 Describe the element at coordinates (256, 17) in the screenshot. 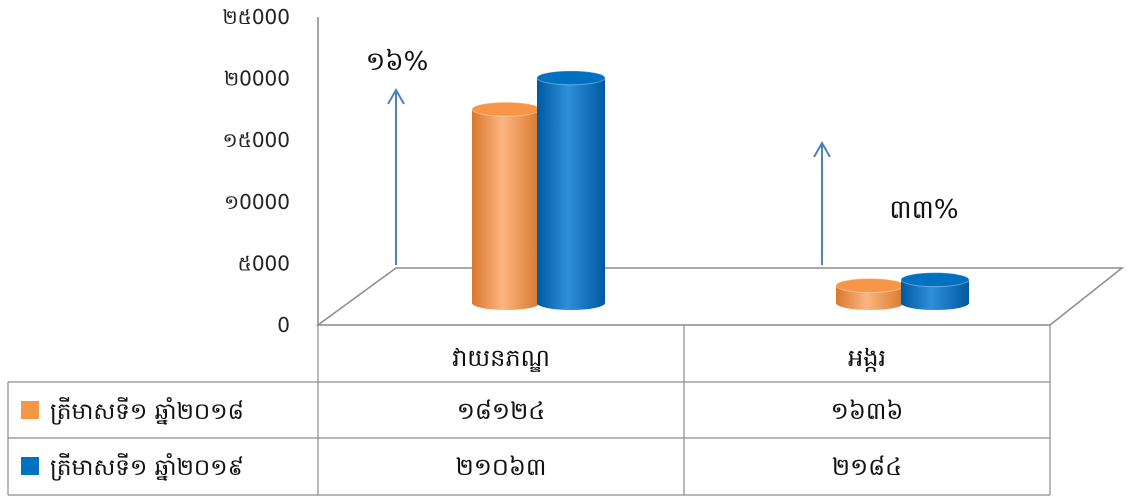

I see `y-tick-label: ២៥000` at that location.